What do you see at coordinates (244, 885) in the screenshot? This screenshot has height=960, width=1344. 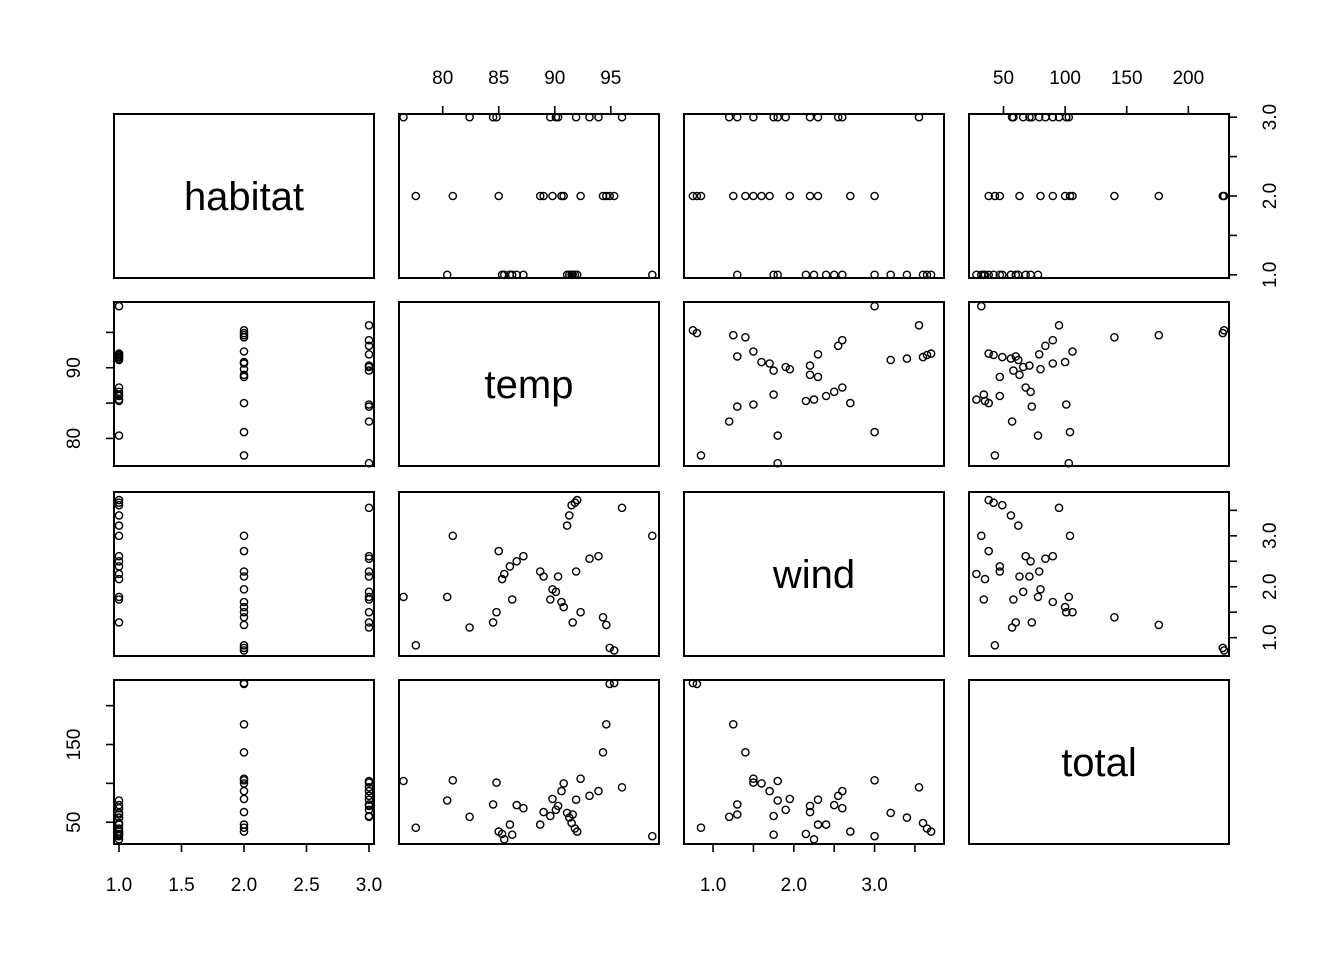 I see `bottom-tick-label-habitat-2: 2.0` at bounding box center [244, 885].